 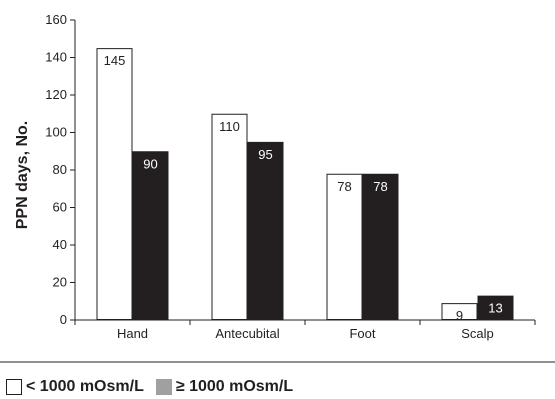 What do you see at coordinates (60, 207) in the screenshot?
I see `y-tick-label: 60` at bounding box center [60, 207].